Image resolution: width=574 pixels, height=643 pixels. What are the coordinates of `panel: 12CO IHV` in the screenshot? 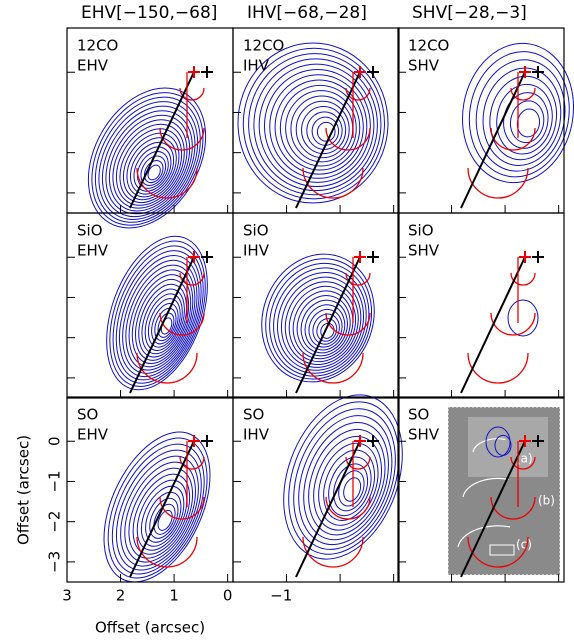 It's located at (316, 120).